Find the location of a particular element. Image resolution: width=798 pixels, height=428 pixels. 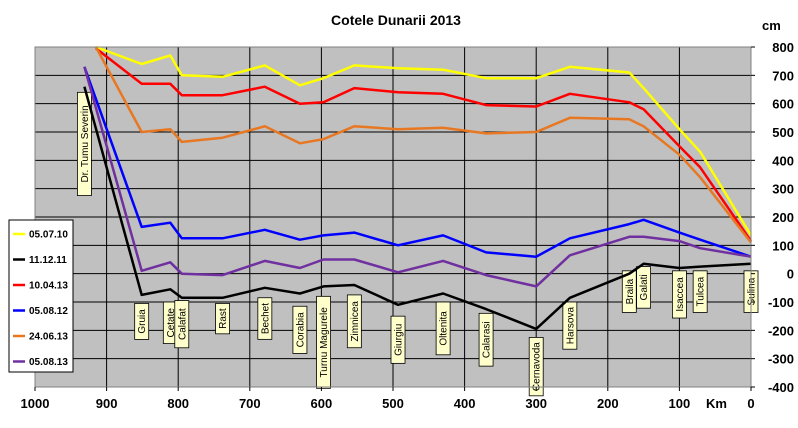

x-tick-label: 300 is located at coordinates (536, 403).